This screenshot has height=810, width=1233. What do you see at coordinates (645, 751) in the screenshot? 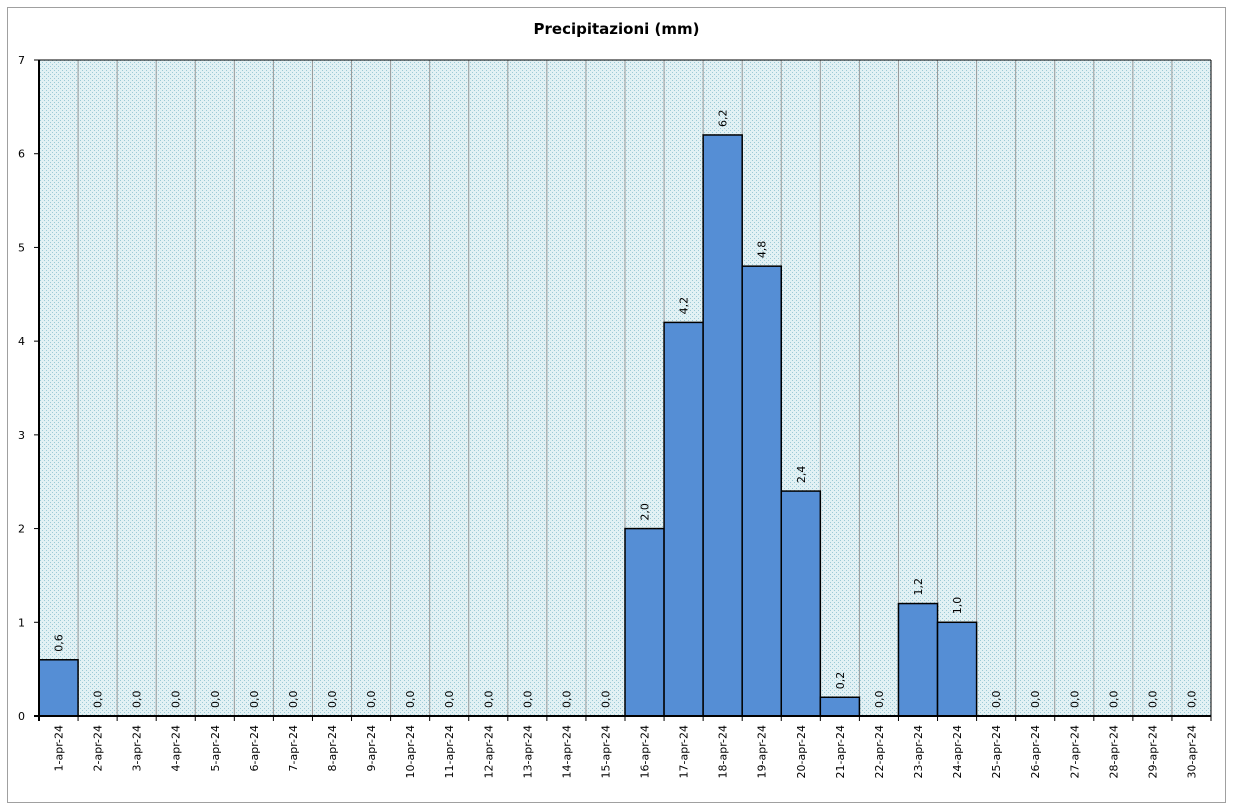
I see `x-tick-label: 16-apr-24` at bounding box center [645, 751].